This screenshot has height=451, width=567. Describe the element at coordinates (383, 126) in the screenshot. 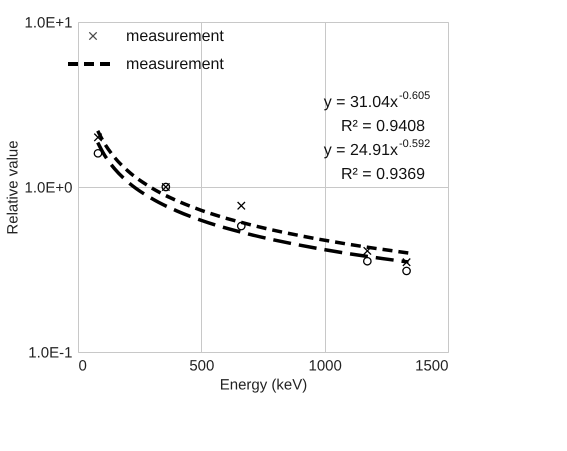

I see `annotation: R² = 0.9408` at that location.